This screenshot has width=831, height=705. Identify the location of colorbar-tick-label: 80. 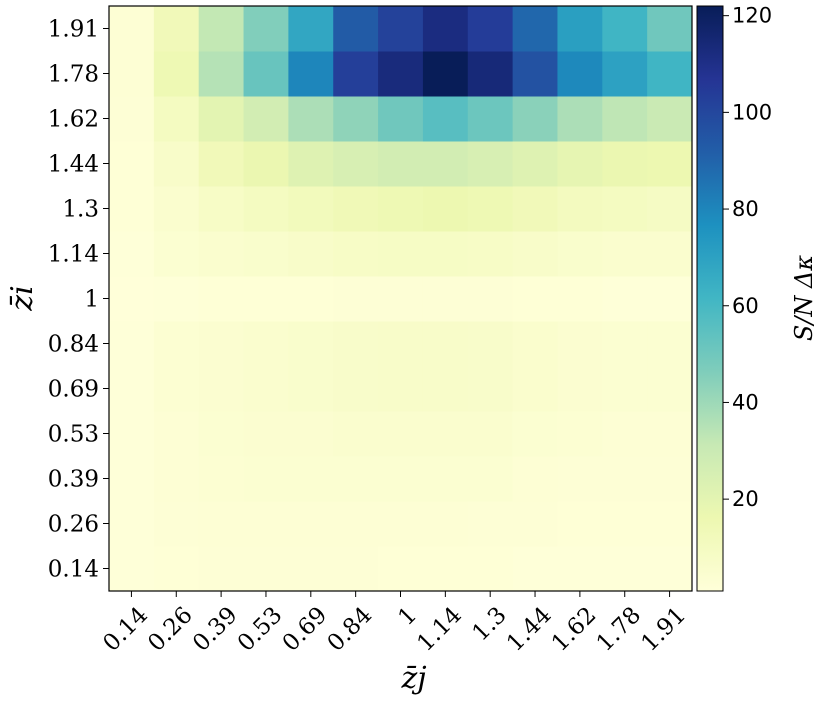
(745, 209).